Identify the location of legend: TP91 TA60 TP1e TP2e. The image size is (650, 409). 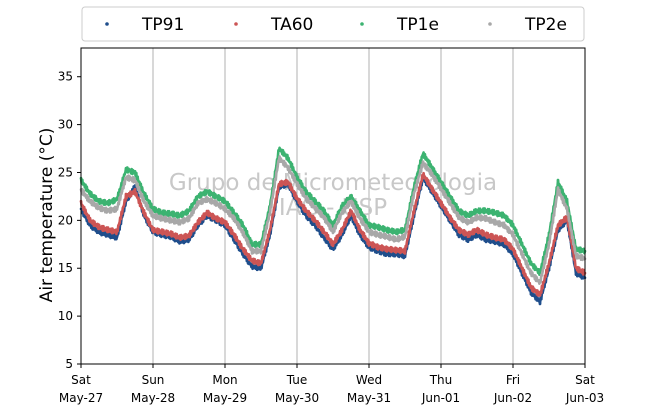
(333, 24).